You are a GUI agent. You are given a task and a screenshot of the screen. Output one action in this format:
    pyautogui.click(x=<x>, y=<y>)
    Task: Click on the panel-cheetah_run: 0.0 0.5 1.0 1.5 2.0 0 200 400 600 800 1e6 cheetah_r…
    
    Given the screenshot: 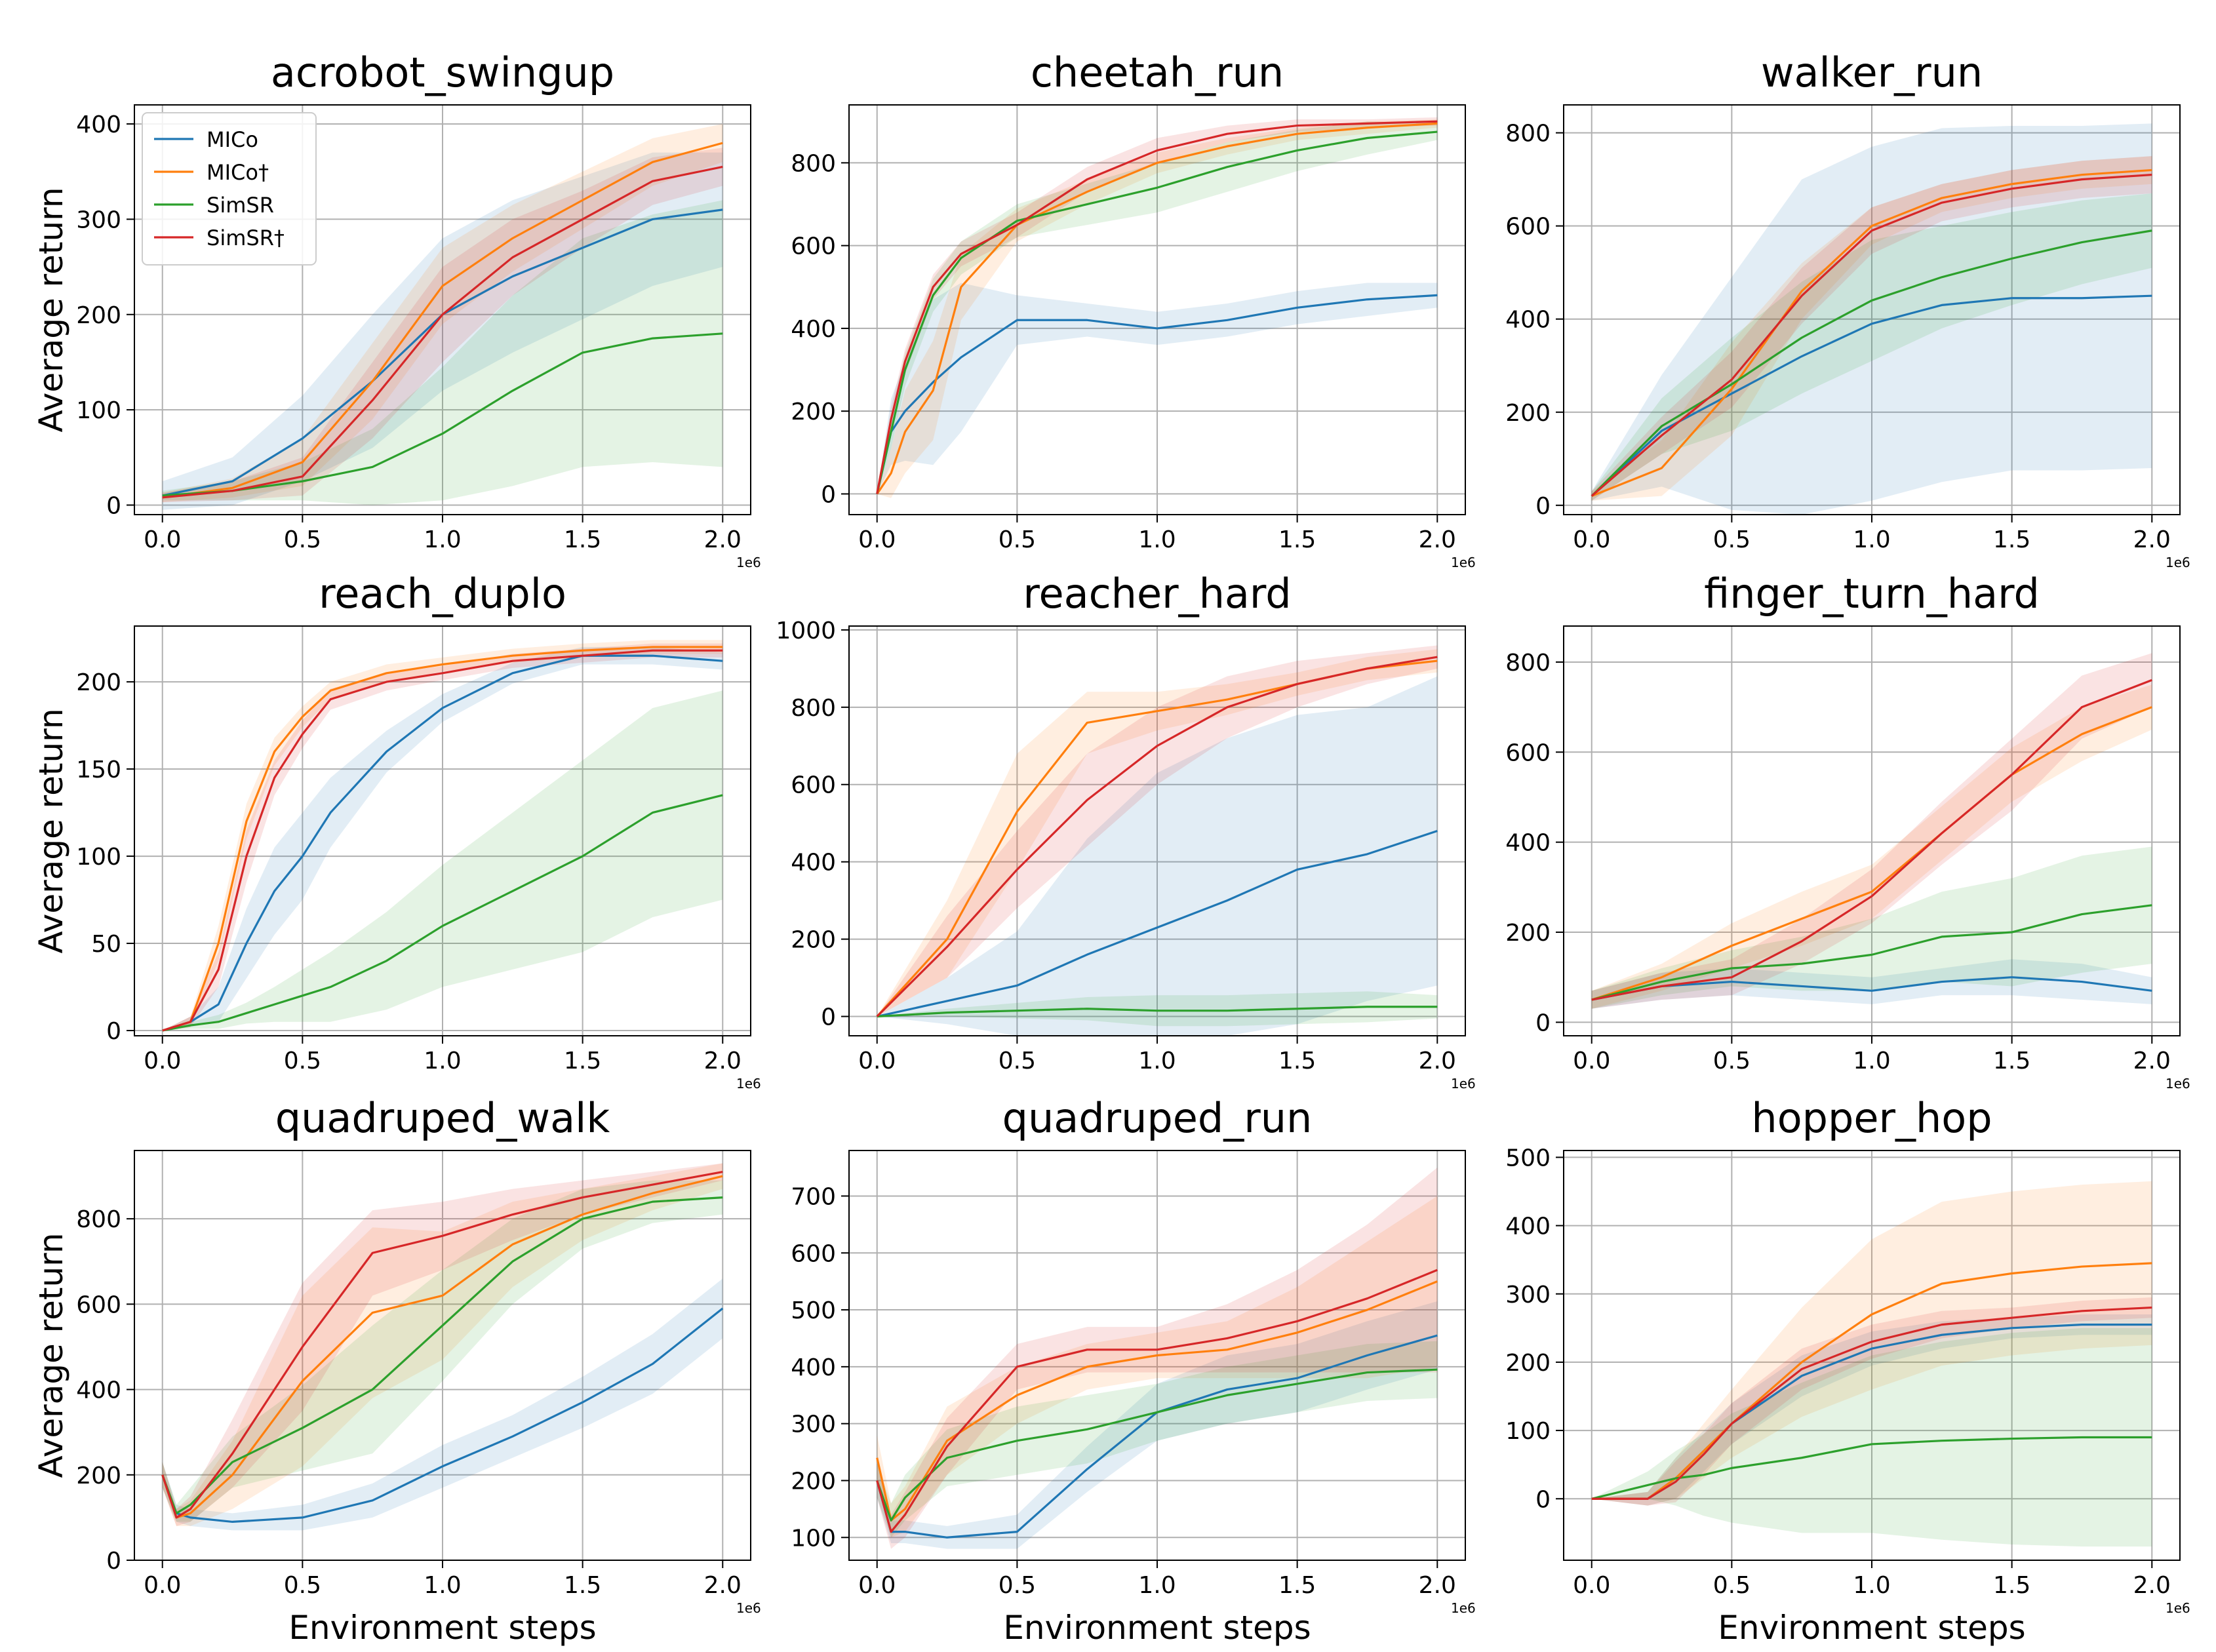 What is the action you would take?
    pyautogui.click(x=1133, y=309)
    